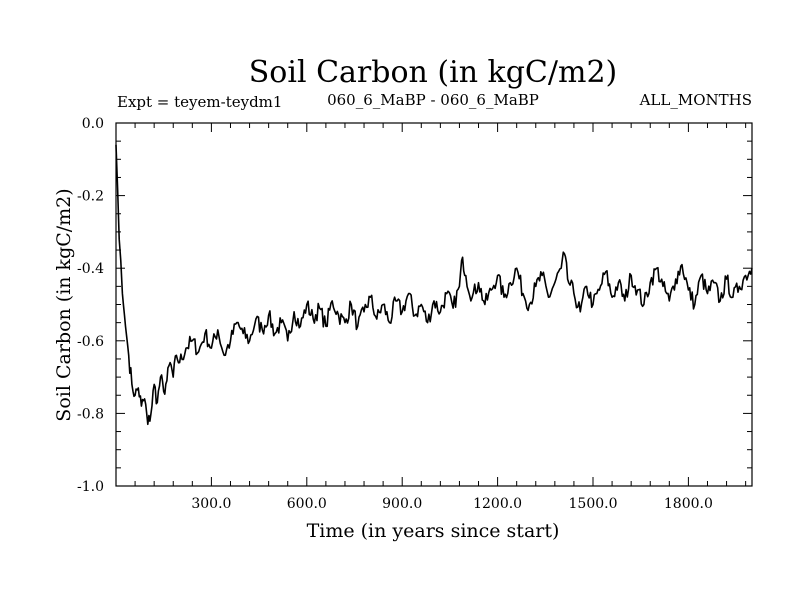 The height and width of the screenshot is (600, 800). What do you see at coordinates (433, 72) in the screenshot?
I see `chart-title: Soil Carbon (in kgC/m2)` at bounding box center [433, 72].